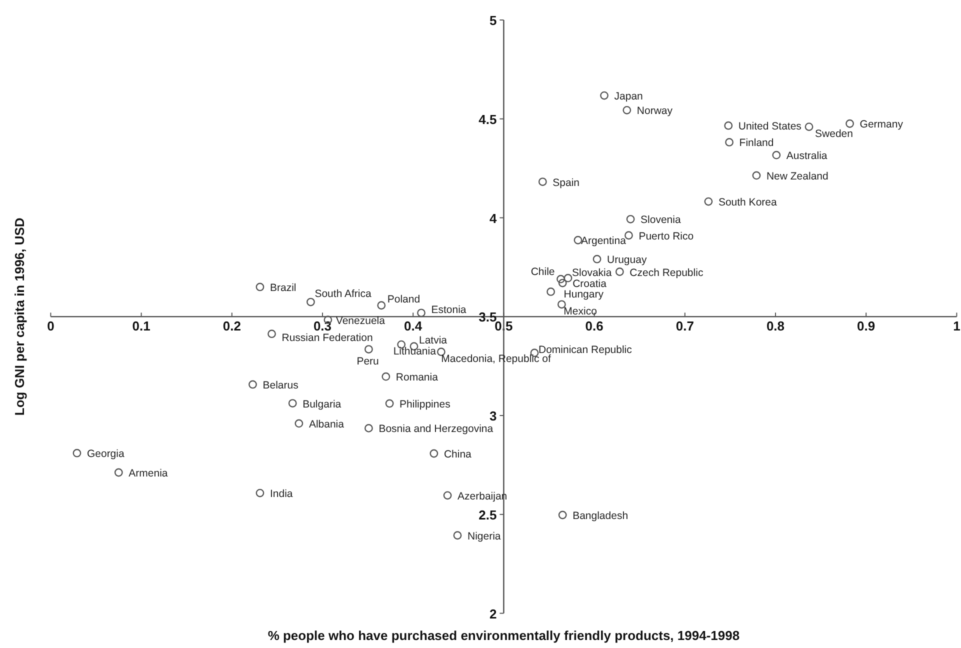 Image resolution: width=961 pixels, height=648 pixels. What do you see at coordinates (666, 236) in the screenshot?
I see `annotation: Puerto Rico` at bounding box center [666, 236].